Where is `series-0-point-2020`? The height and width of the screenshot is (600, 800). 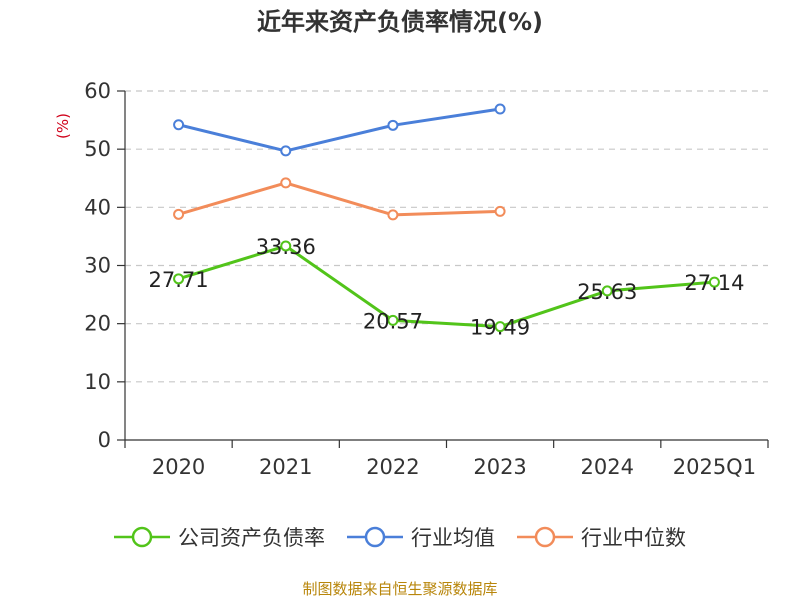 series-0-point-2020 is located at coordinates (179, 279).